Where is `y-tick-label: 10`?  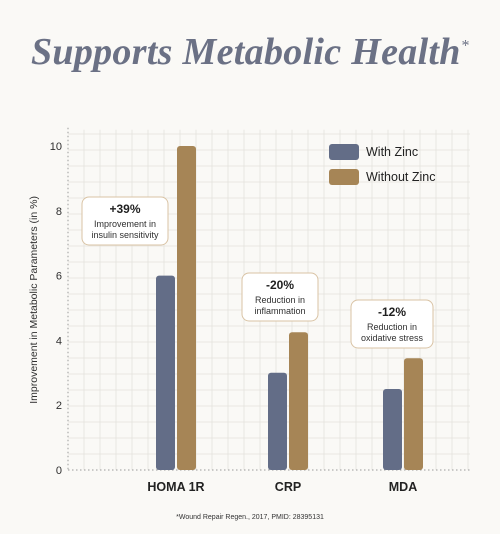 y-tick-label: 10 is located at coordinates (56, 147).